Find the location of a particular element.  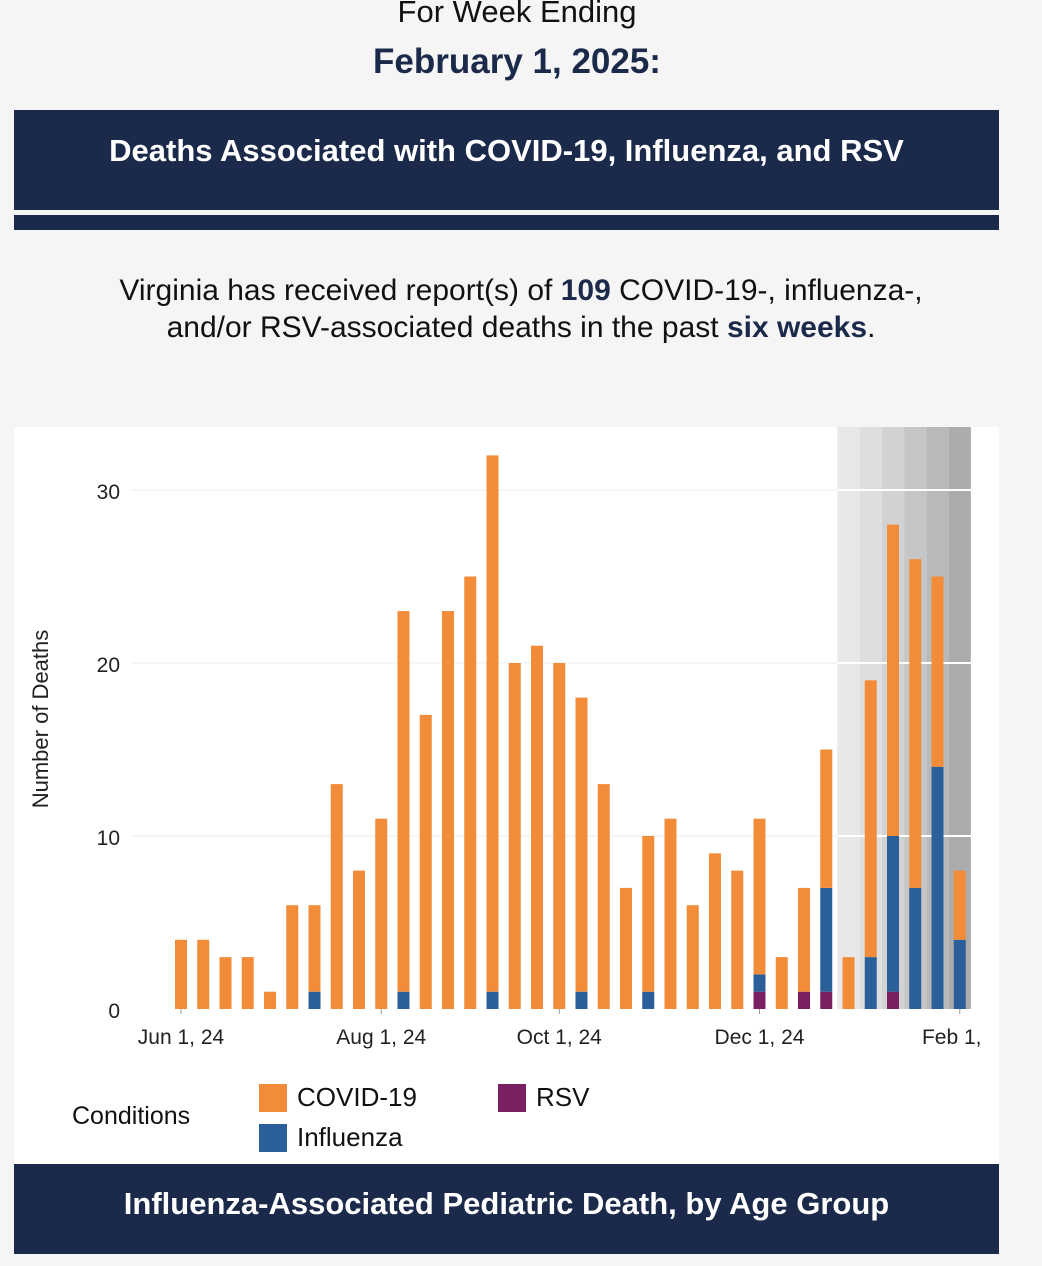

week-ending-label: For Week Ending is located at coordinates (517, 14).